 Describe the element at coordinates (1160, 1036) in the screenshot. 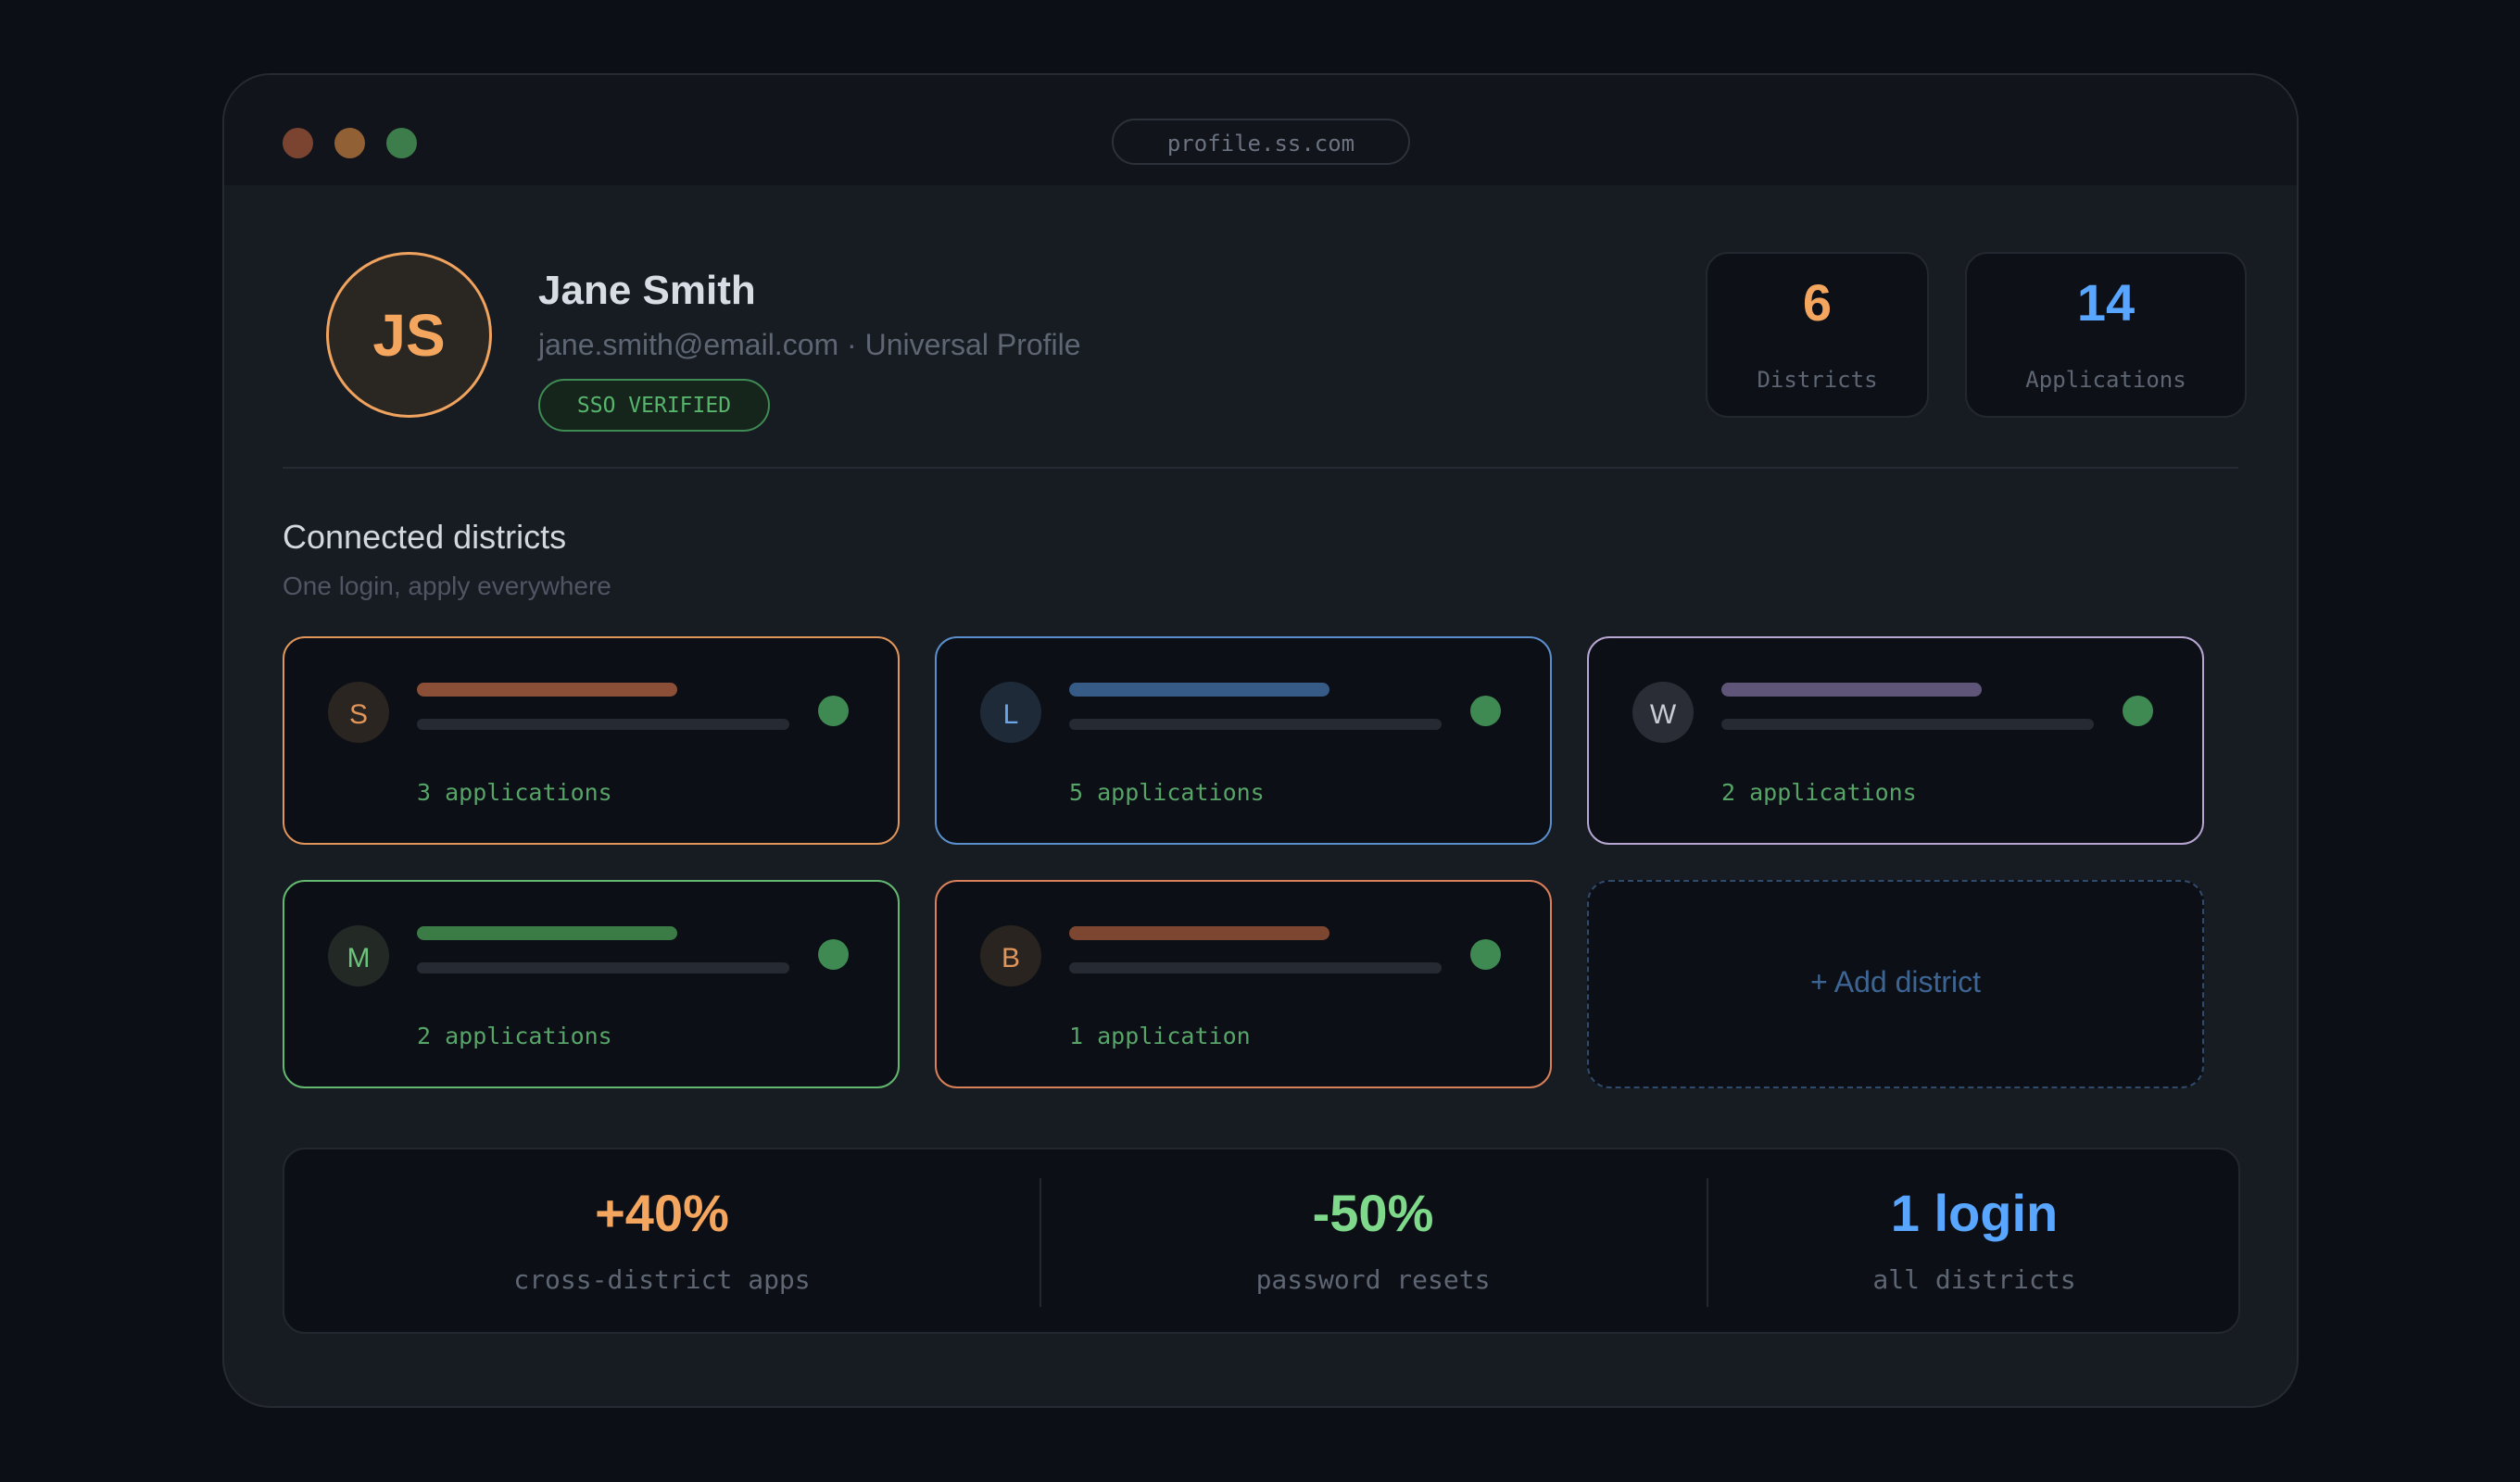

I see `district-applications: 1 application` at that location.